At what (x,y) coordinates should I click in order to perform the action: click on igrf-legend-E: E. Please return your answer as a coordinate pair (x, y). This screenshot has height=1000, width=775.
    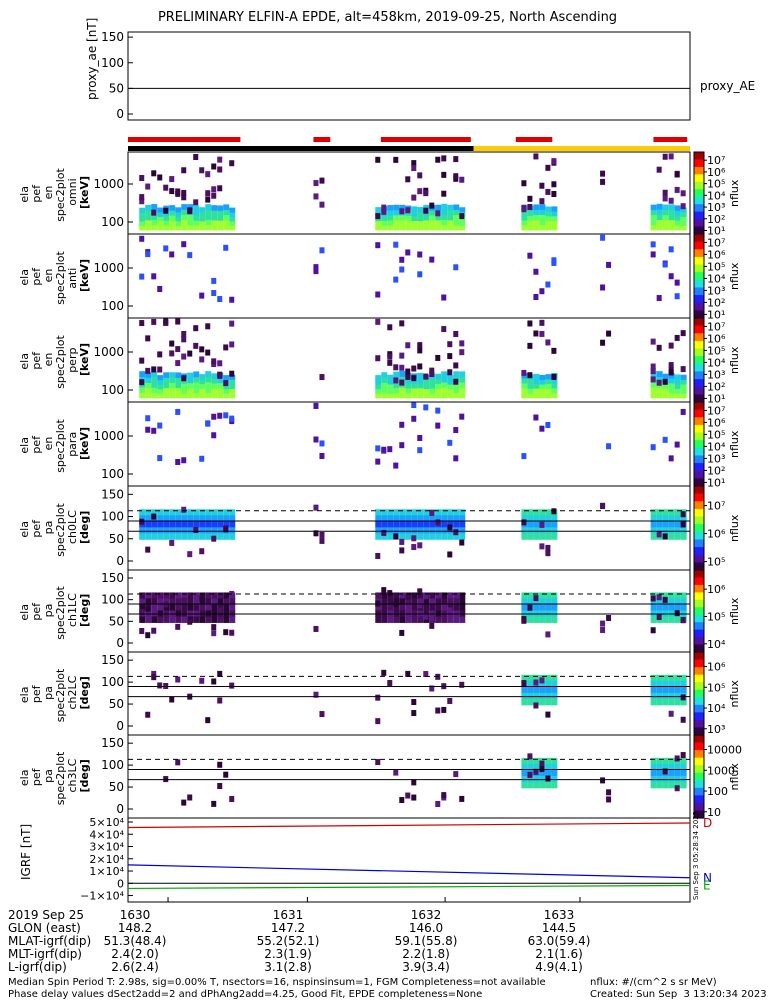
    Looking at the image, I should click on (707, 885).